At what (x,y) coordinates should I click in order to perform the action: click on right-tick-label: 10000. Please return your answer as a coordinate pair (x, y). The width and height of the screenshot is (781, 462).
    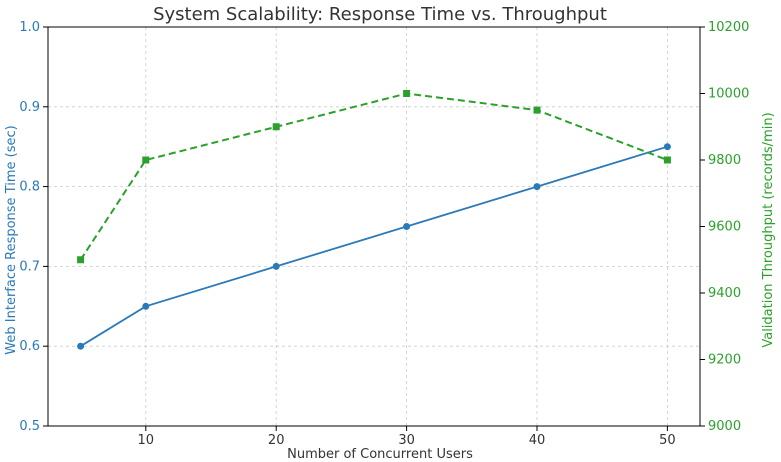
    Looking at the image, I should click on (728, 94).